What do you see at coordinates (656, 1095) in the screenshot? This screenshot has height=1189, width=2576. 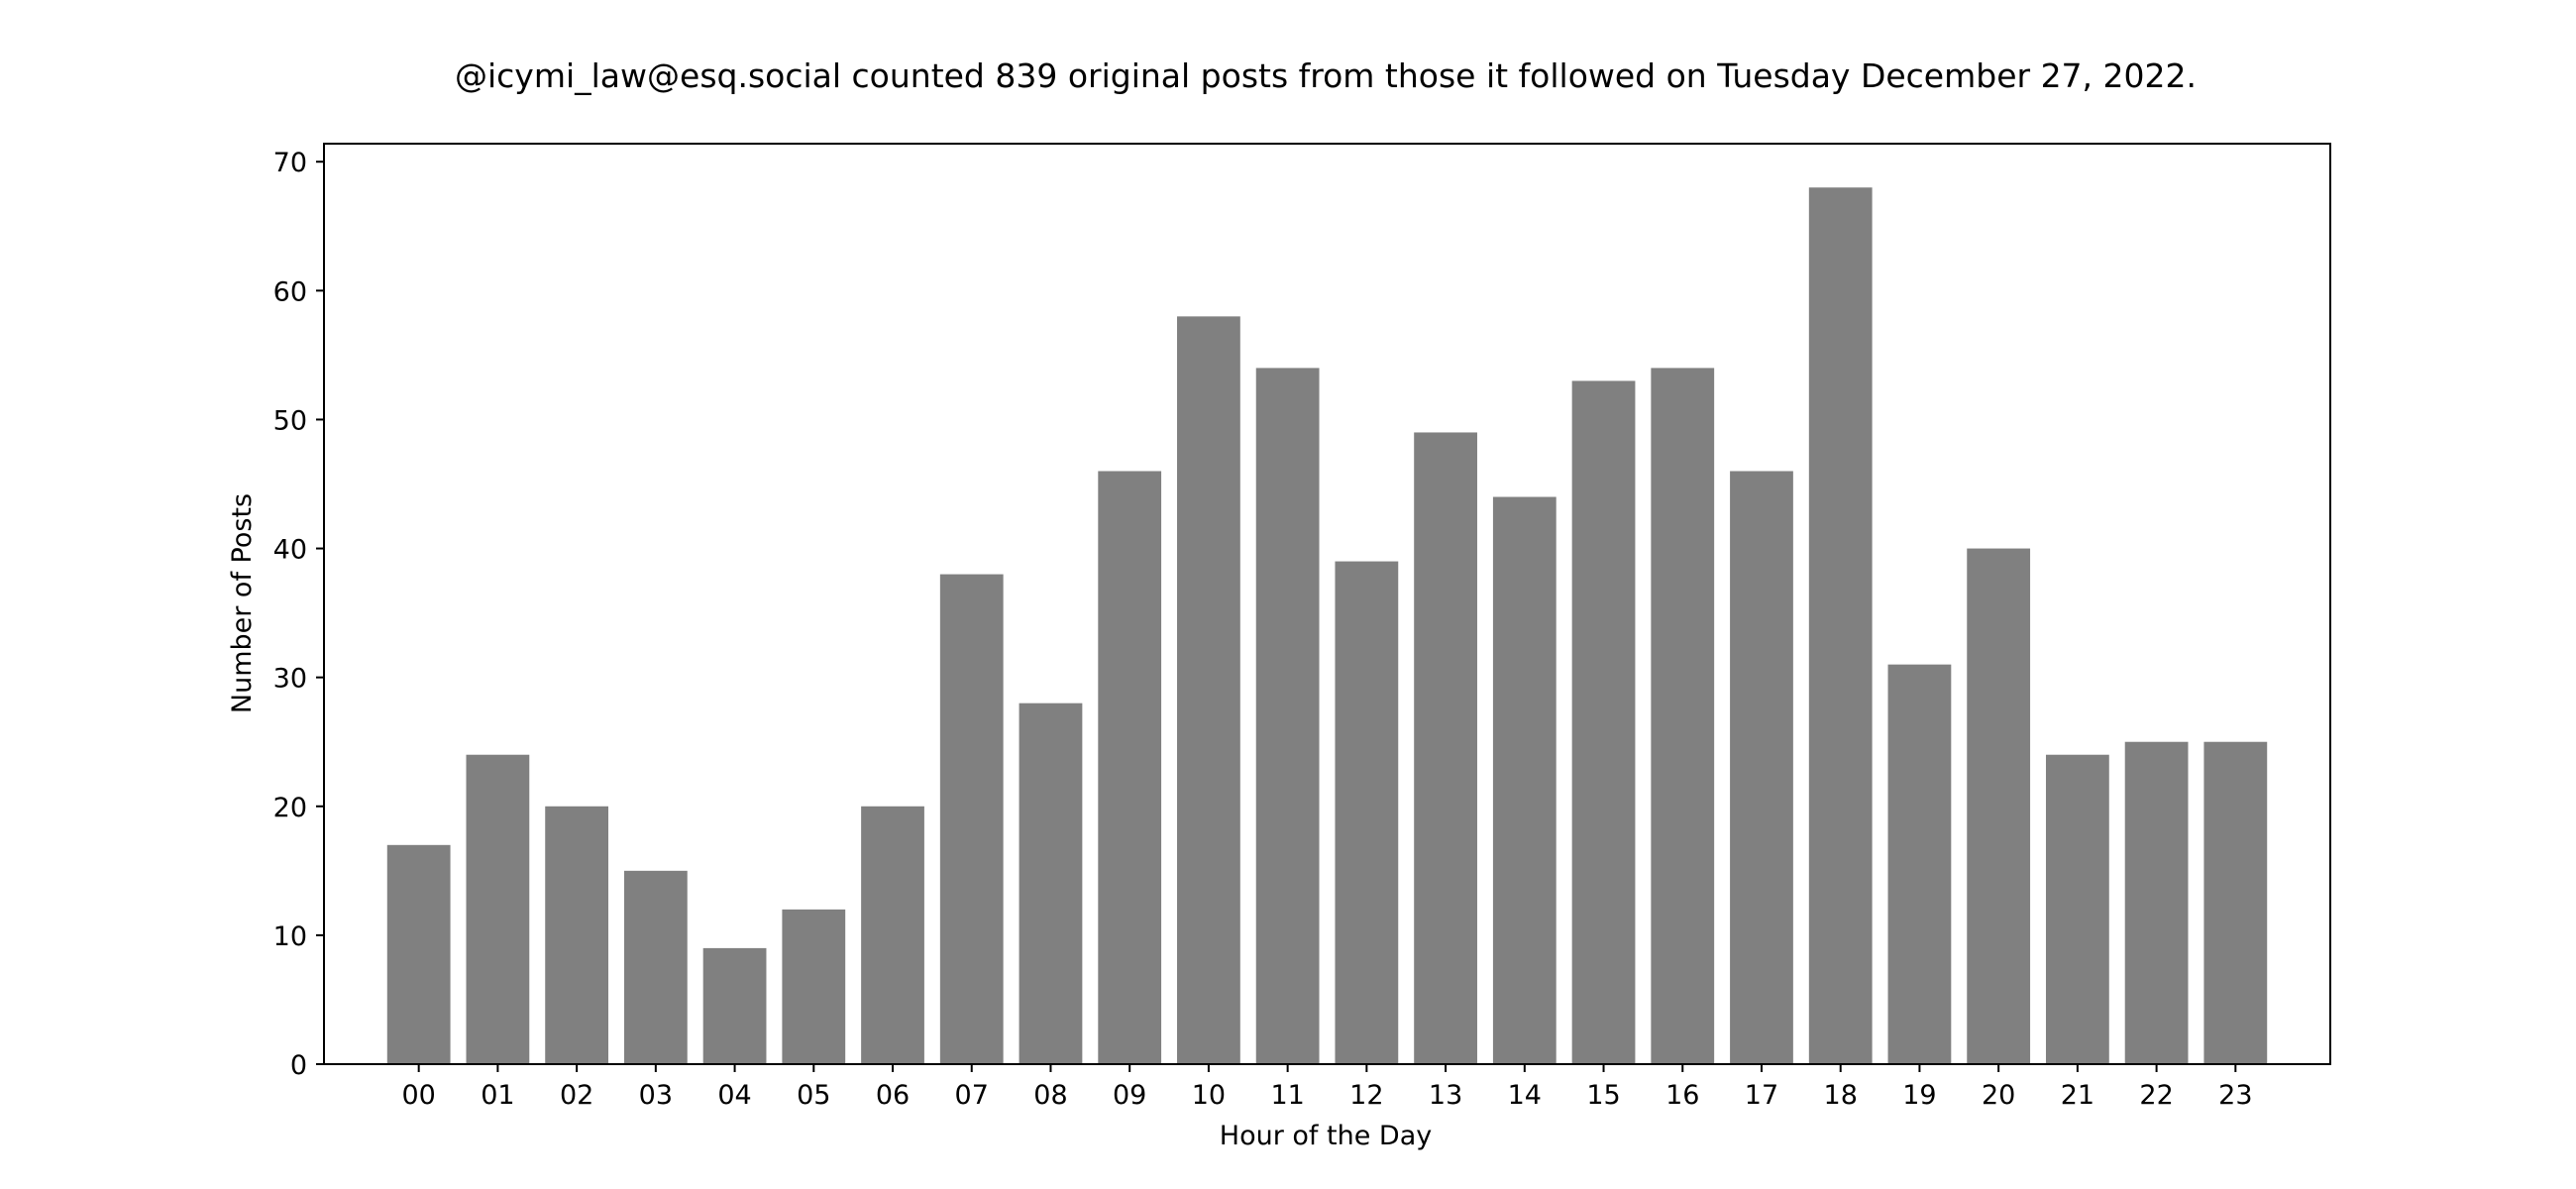 I see `x-tick-label: 03` at bounding box center [656, 1095].